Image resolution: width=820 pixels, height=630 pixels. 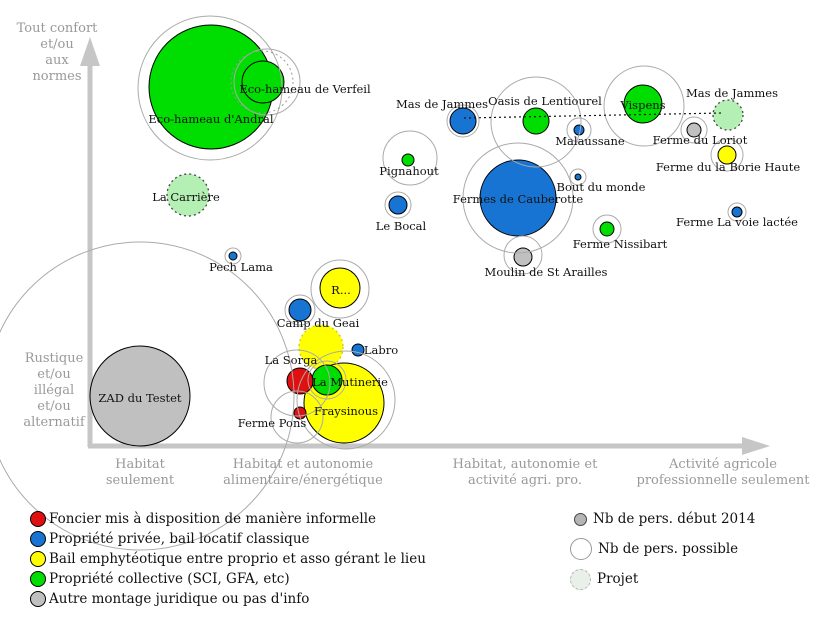 What do you see at coordinates (581, 549) in the screenshot?
I see `legend-swatch-open-ring` at bounding box center [581, 549].